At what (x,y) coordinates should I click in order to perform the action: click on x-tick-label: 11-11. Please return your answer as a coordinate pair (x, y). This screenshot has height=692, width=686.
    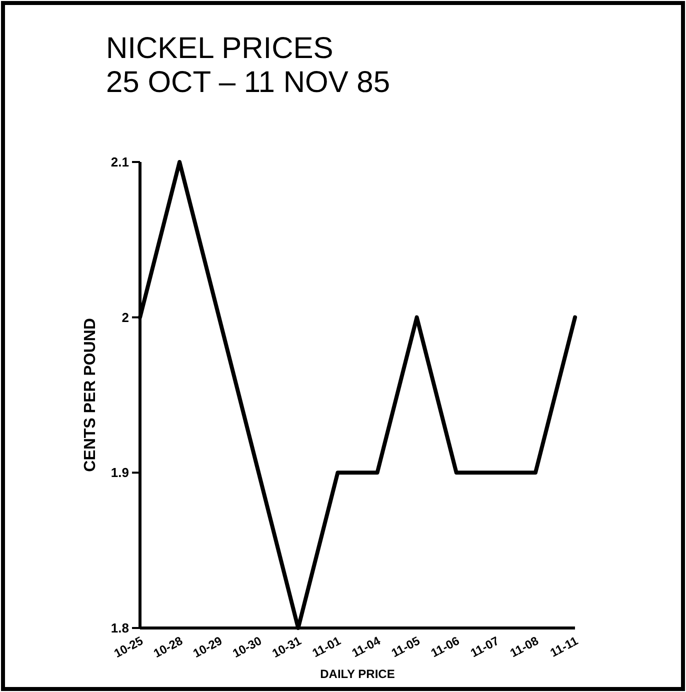
    Looking at the image, I should click on (564, 647).